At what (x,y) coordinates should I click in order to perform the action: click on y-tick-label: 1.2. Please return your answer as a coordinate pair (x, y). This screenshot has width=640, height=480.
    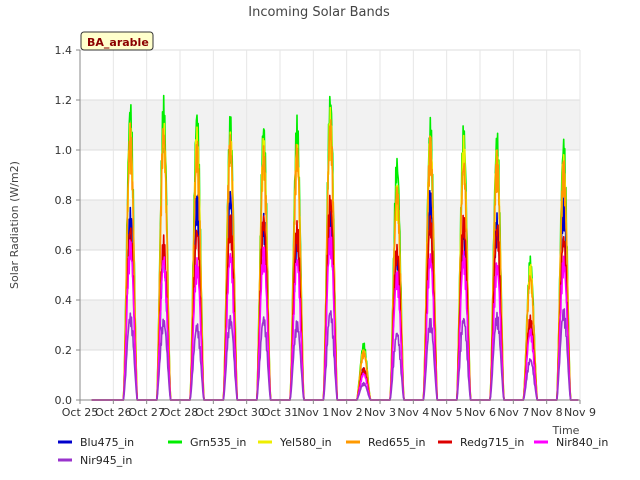
    Looking at the image, I should click on (64, 100).